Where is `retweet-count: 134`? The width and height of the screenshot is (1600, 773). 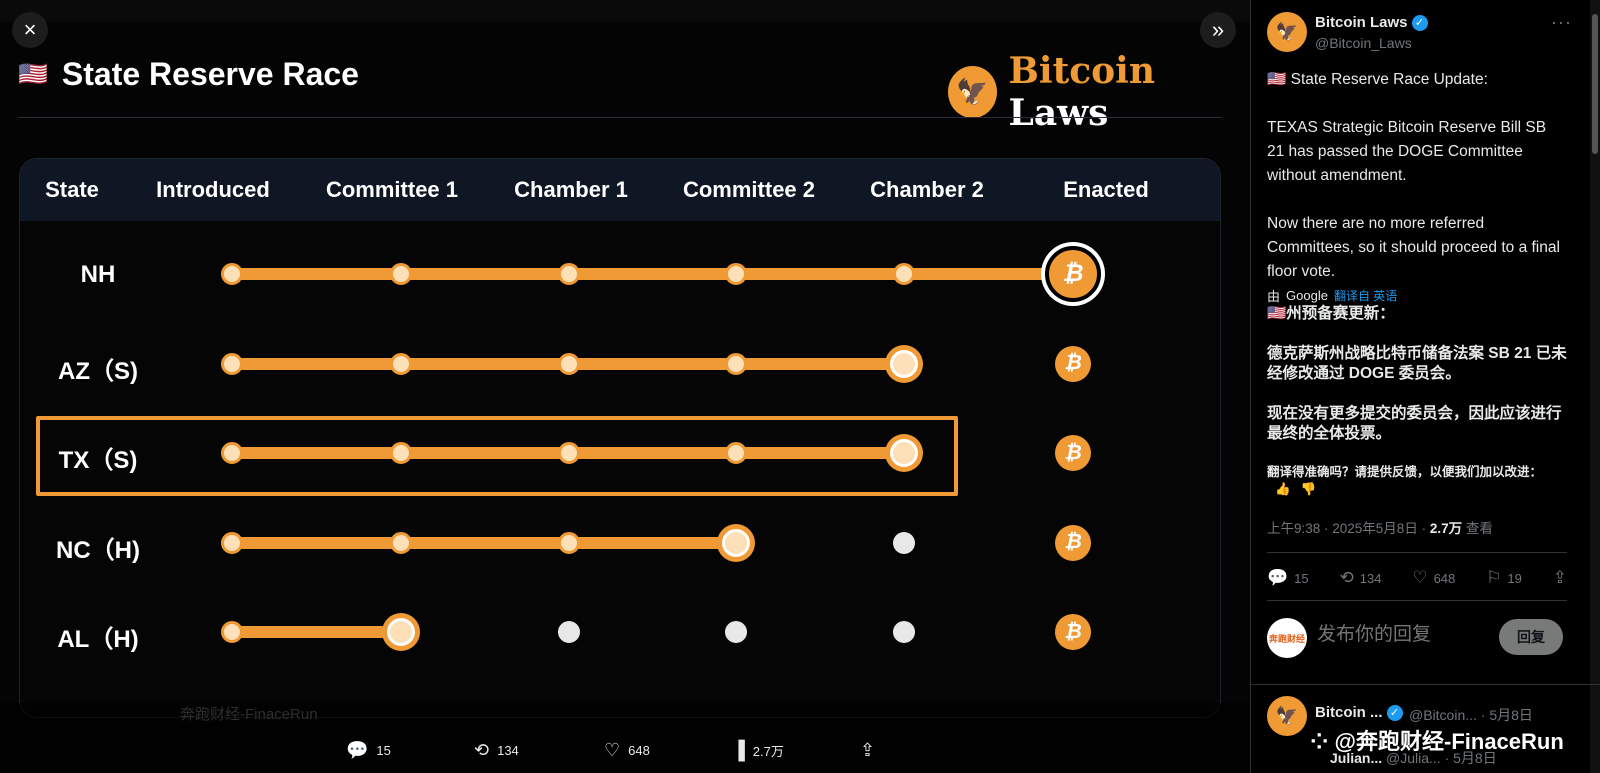
retweet-count: 134 is located at coordinates (508, 750).